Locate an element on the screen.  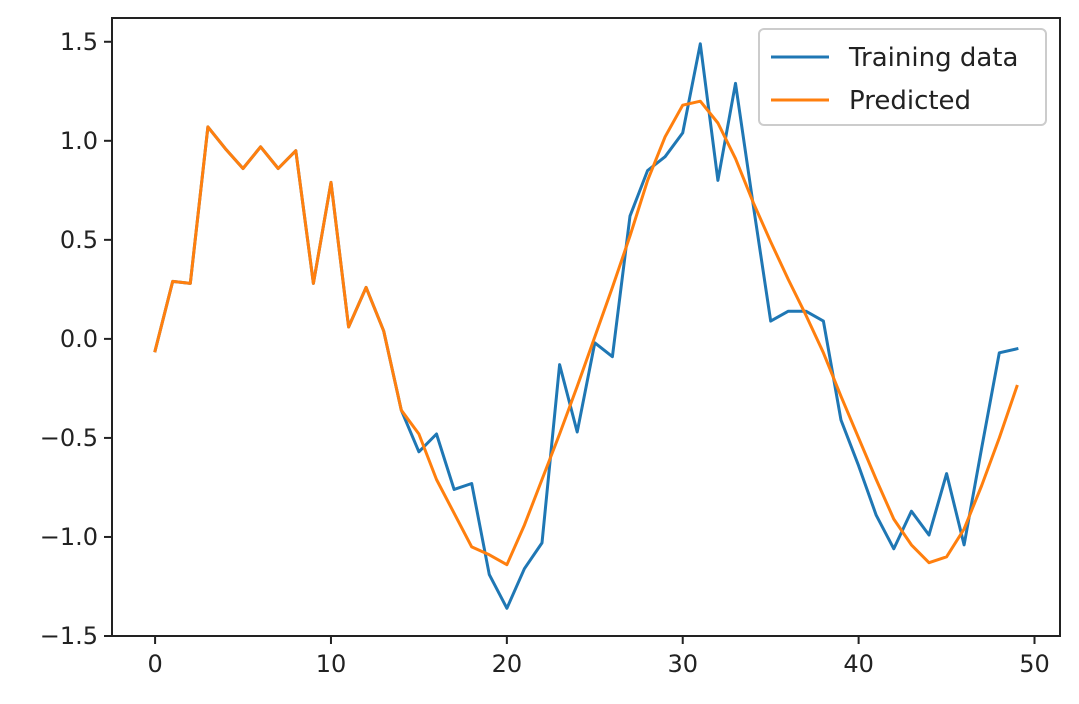
y-tick-label: 0.0 is located at coordinates (79, 339).